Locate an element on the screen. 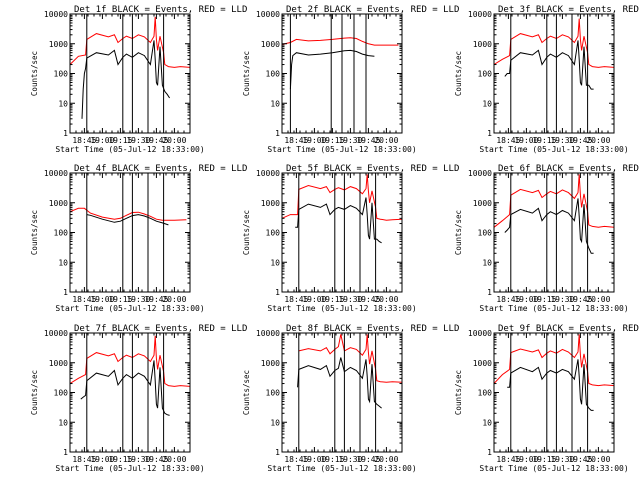 The height and width of the screenshot is (480, 640). panel-title: Det 9f BLACK = Events, RED = LLD is located at coordinates (569, 329).